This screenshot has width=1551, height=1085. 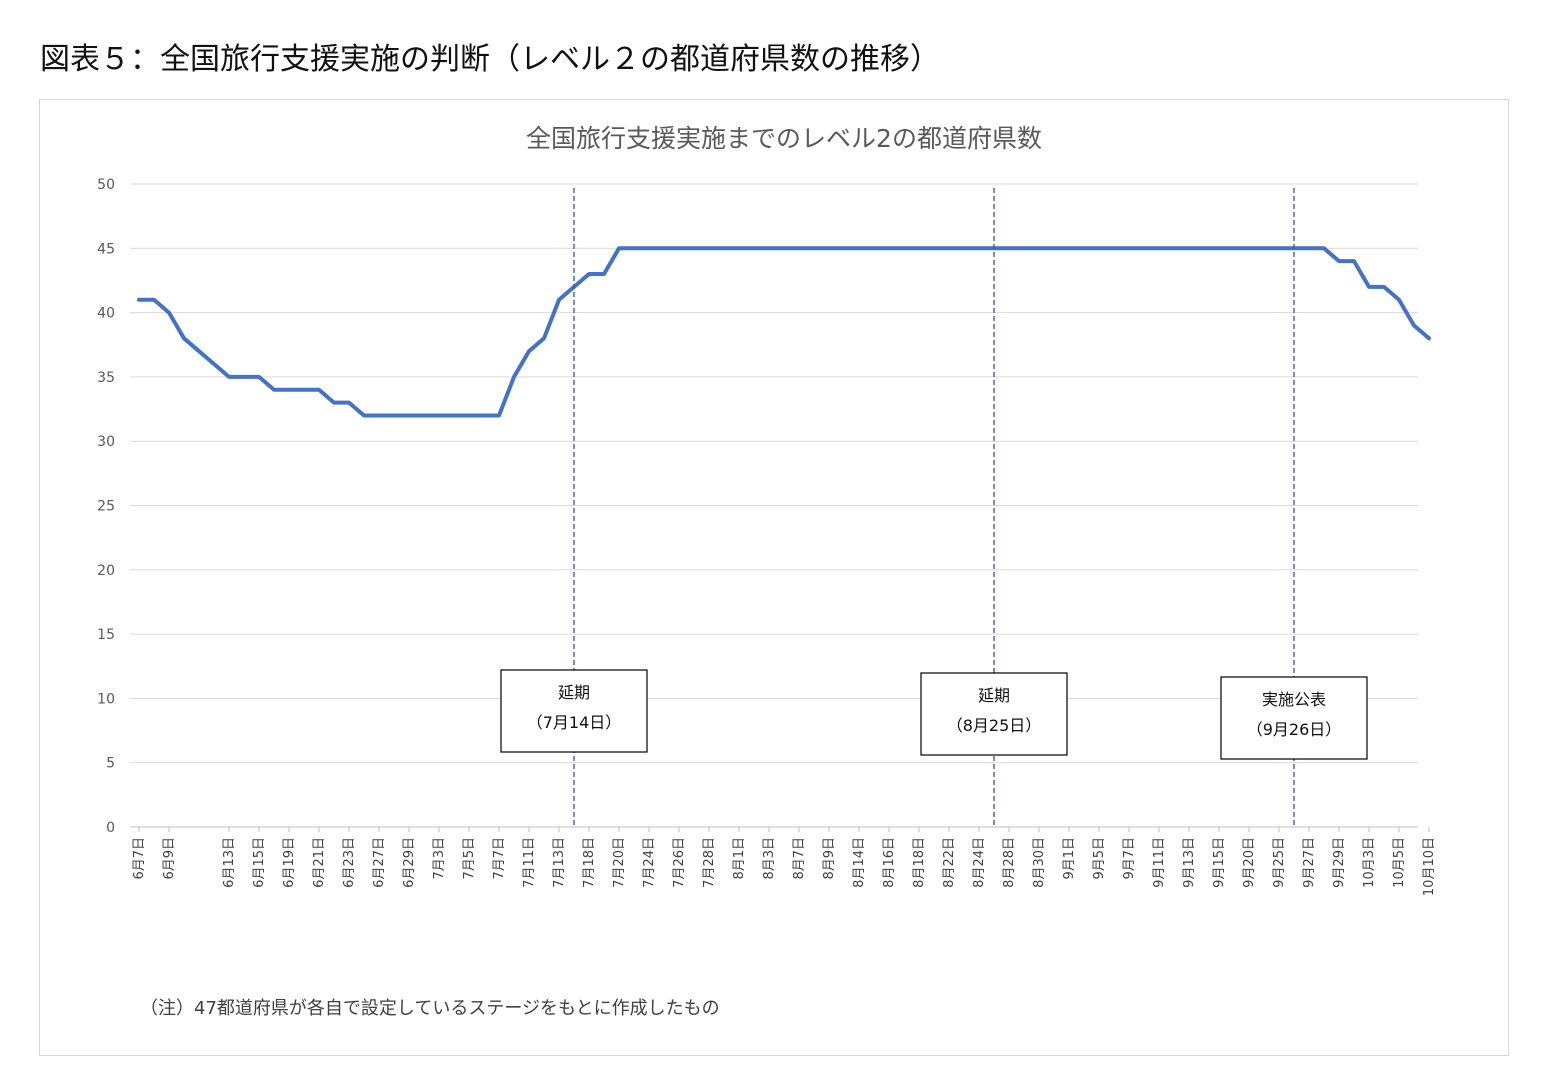 I want to click on event-marker: 延期 （7月14日）, so click(x=574, y=507).